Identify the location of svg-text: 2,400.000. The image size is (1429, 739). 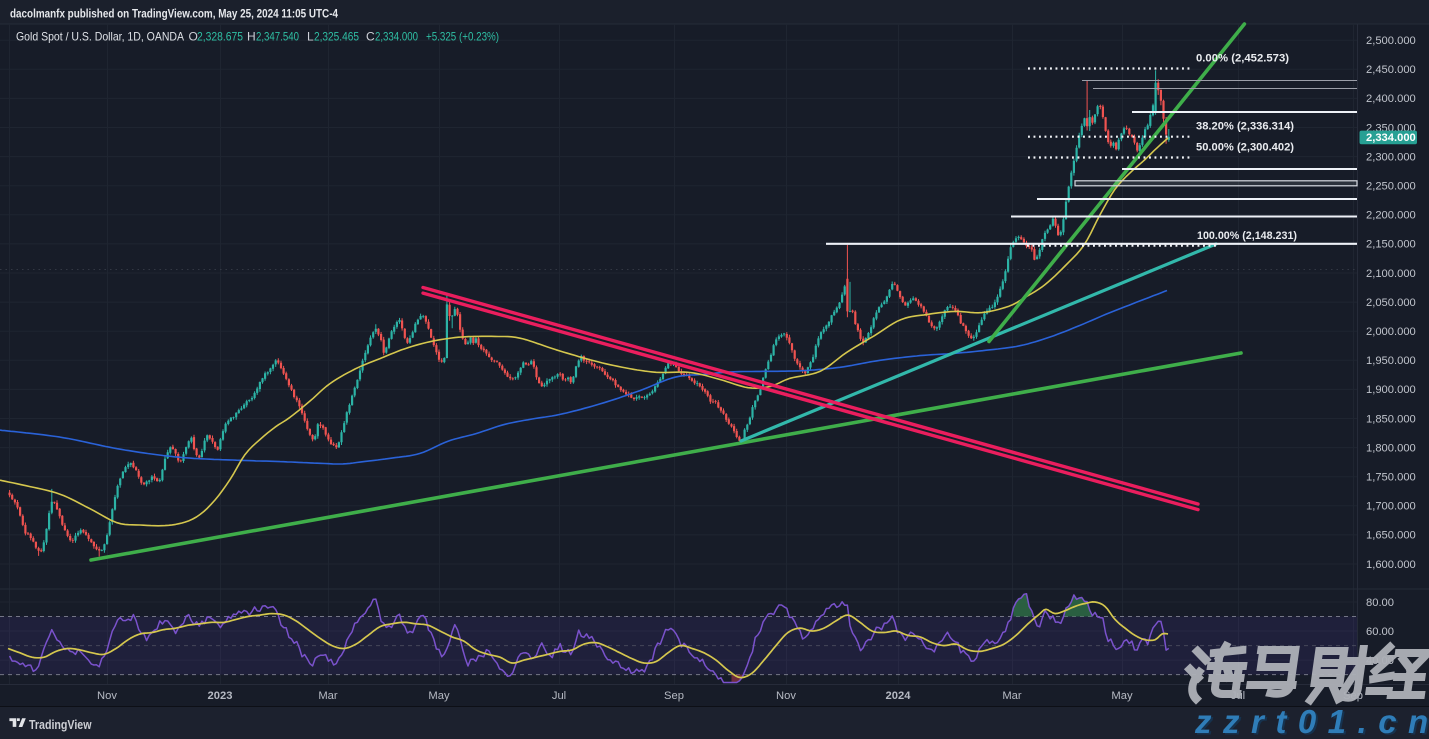
(1391, 99).